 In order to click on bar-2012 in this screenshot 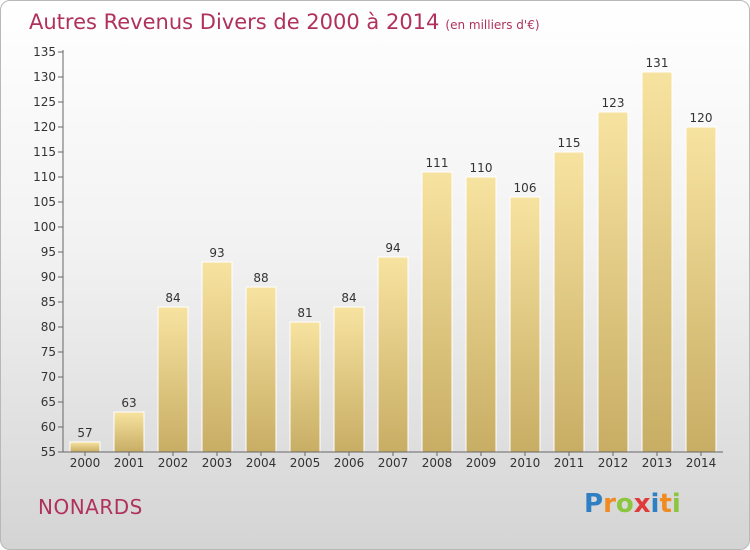, I will do `click(613, 282)`.